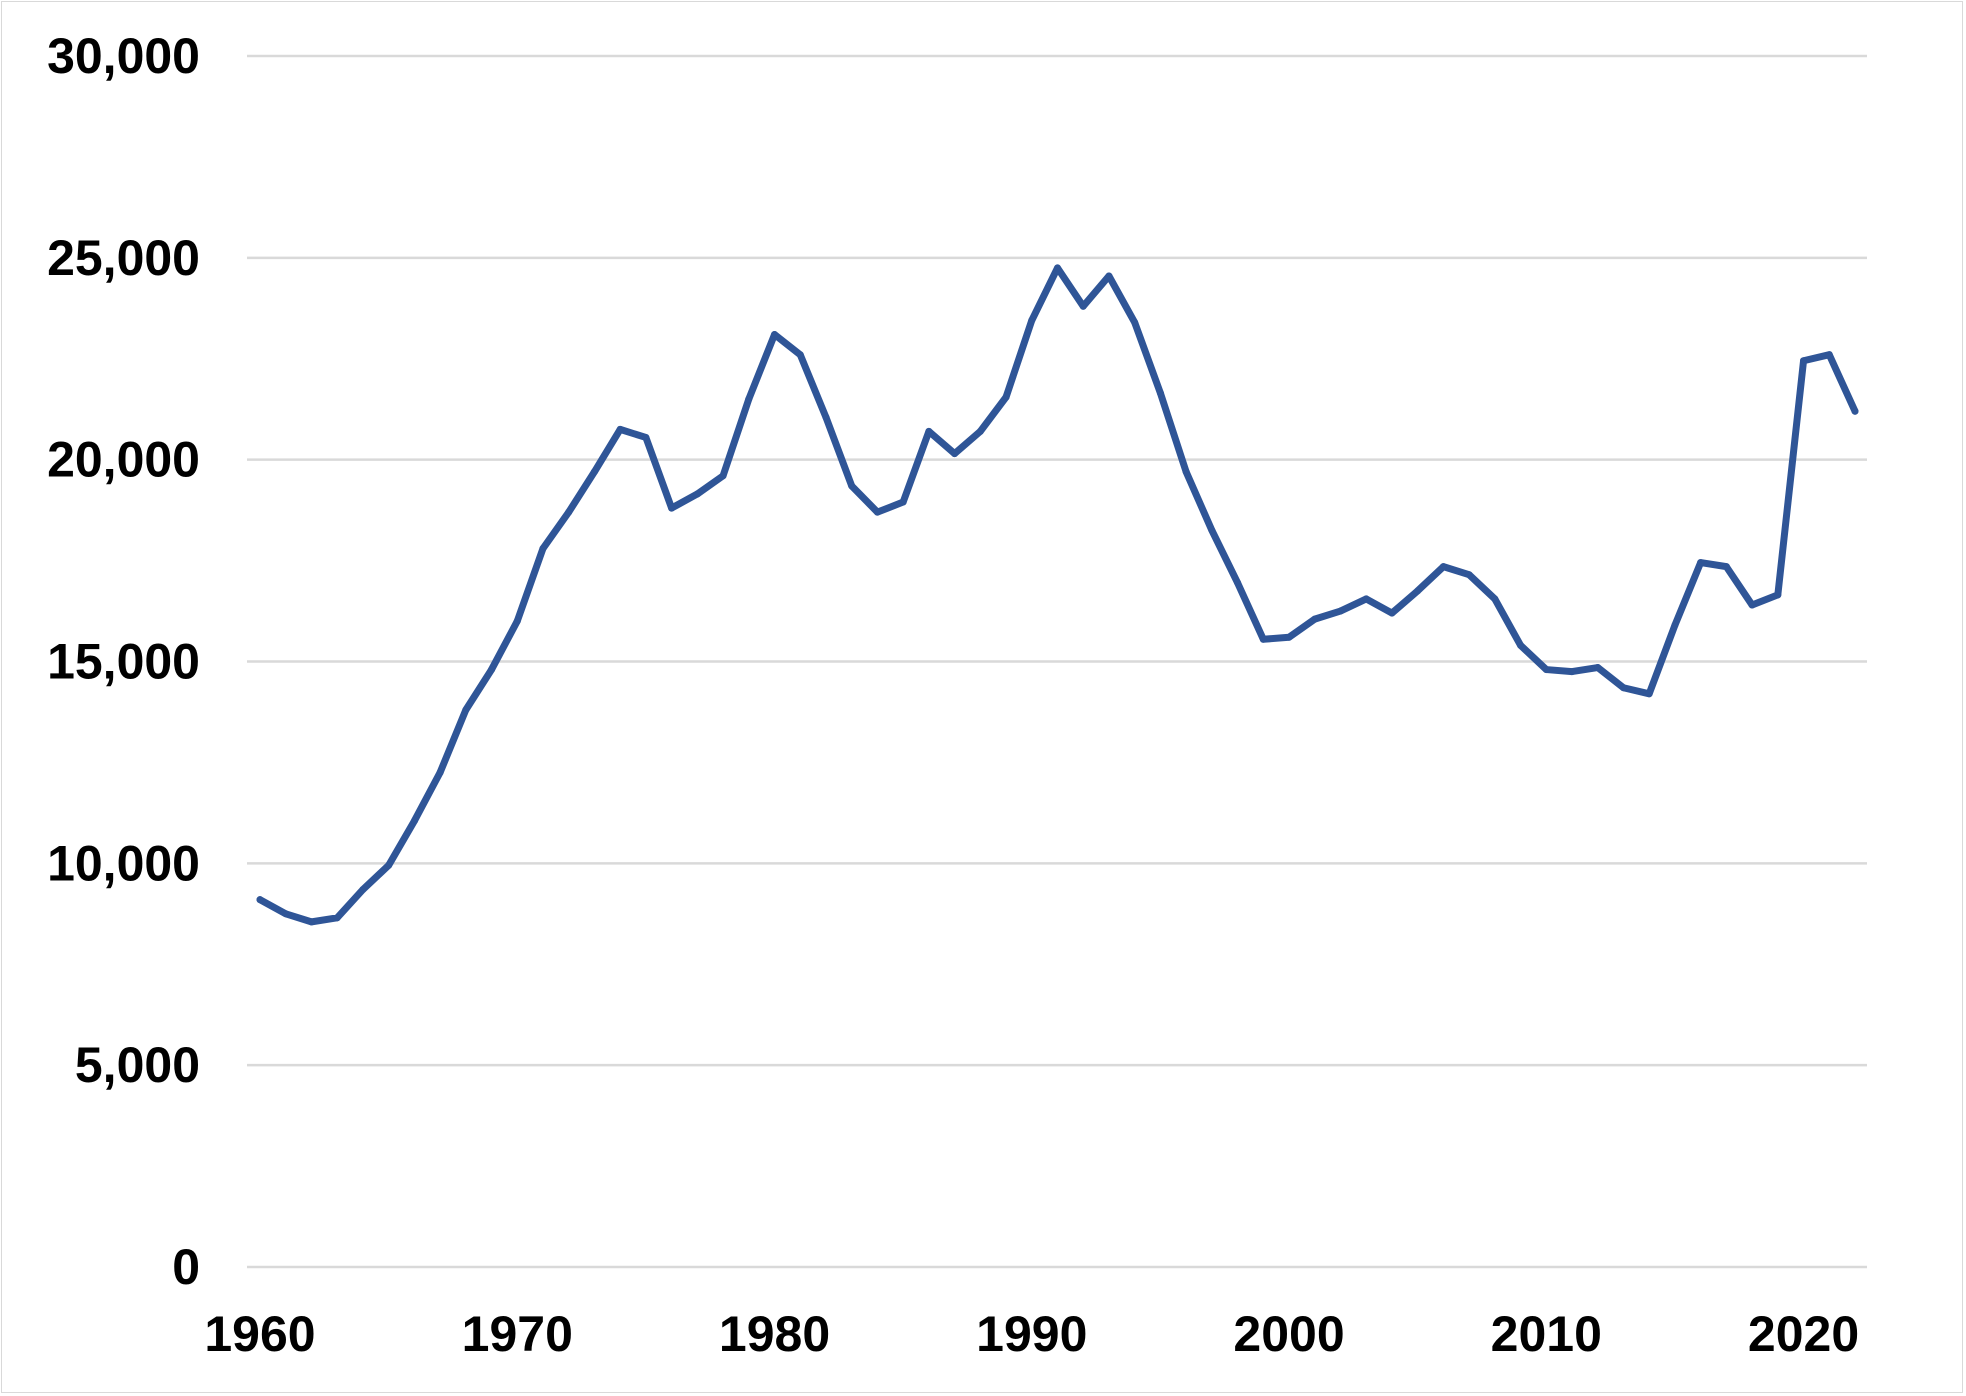 Image resolution: width=1966 pixels, height=1396 pixels. What do you see at coordinates (1546, 1334) in the screenshot?
I see `x-tick-label: 2010` at bounding box center [1546, 1334].